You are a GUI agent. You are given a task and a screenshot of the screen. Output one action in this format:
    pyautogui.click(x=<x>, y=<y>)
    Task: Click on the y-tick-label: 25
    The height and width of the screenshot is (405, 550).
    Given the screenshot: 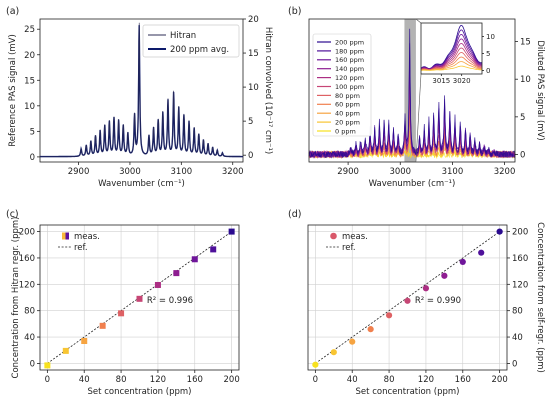 What is the action you would take?
    pyautogui.click(x=29, y=30)
    